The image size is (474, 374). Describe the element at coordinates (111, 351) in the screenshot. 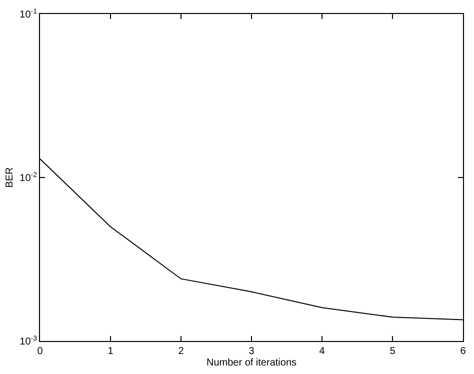

I see `x-tick-label: 1` at that location.